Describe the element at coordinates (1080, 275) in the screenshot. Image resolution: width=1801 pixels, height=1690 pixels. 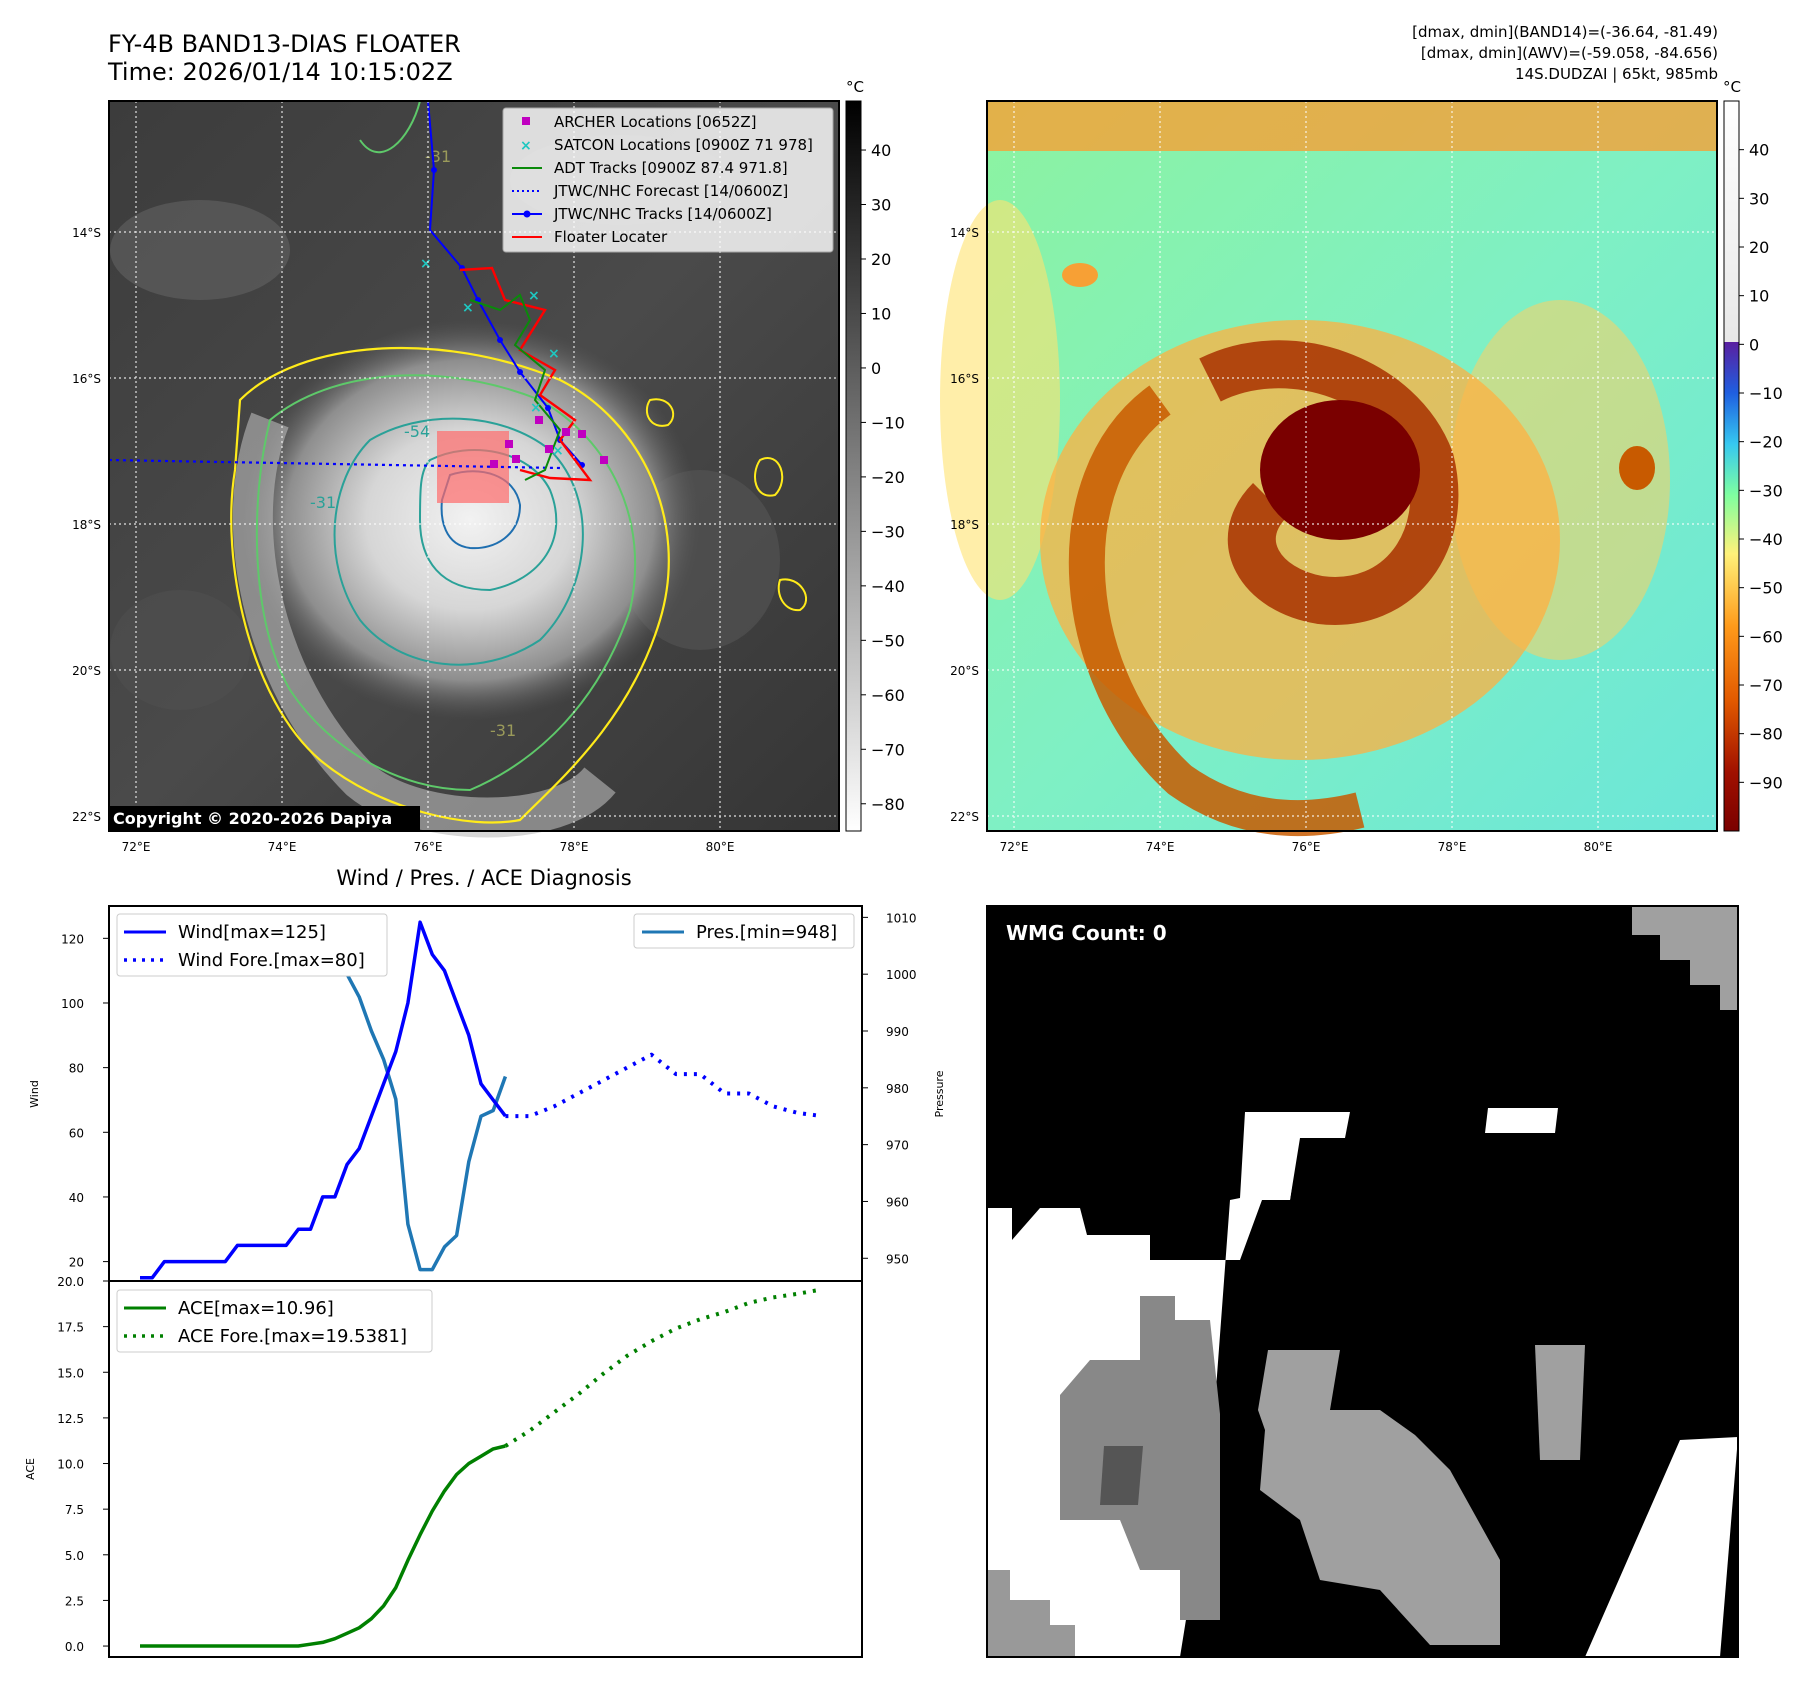
I see `awv-cell-a` at that location.